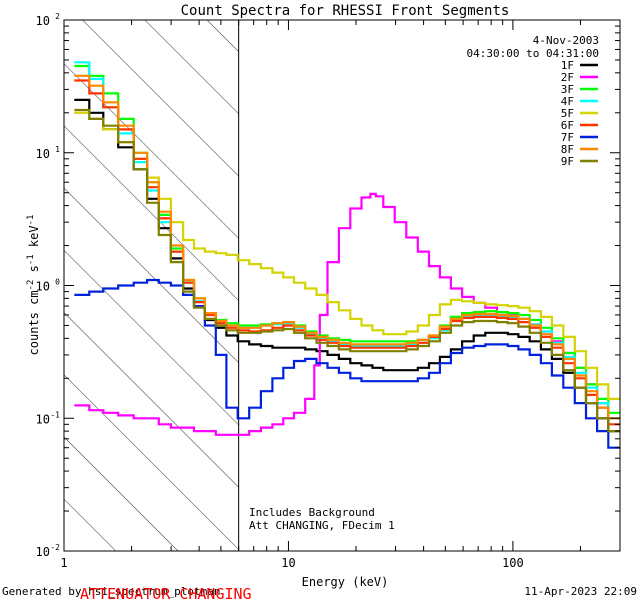 The image size is (640, 600). I want to click on annotation-background: Includes Background, so click(312, 512).